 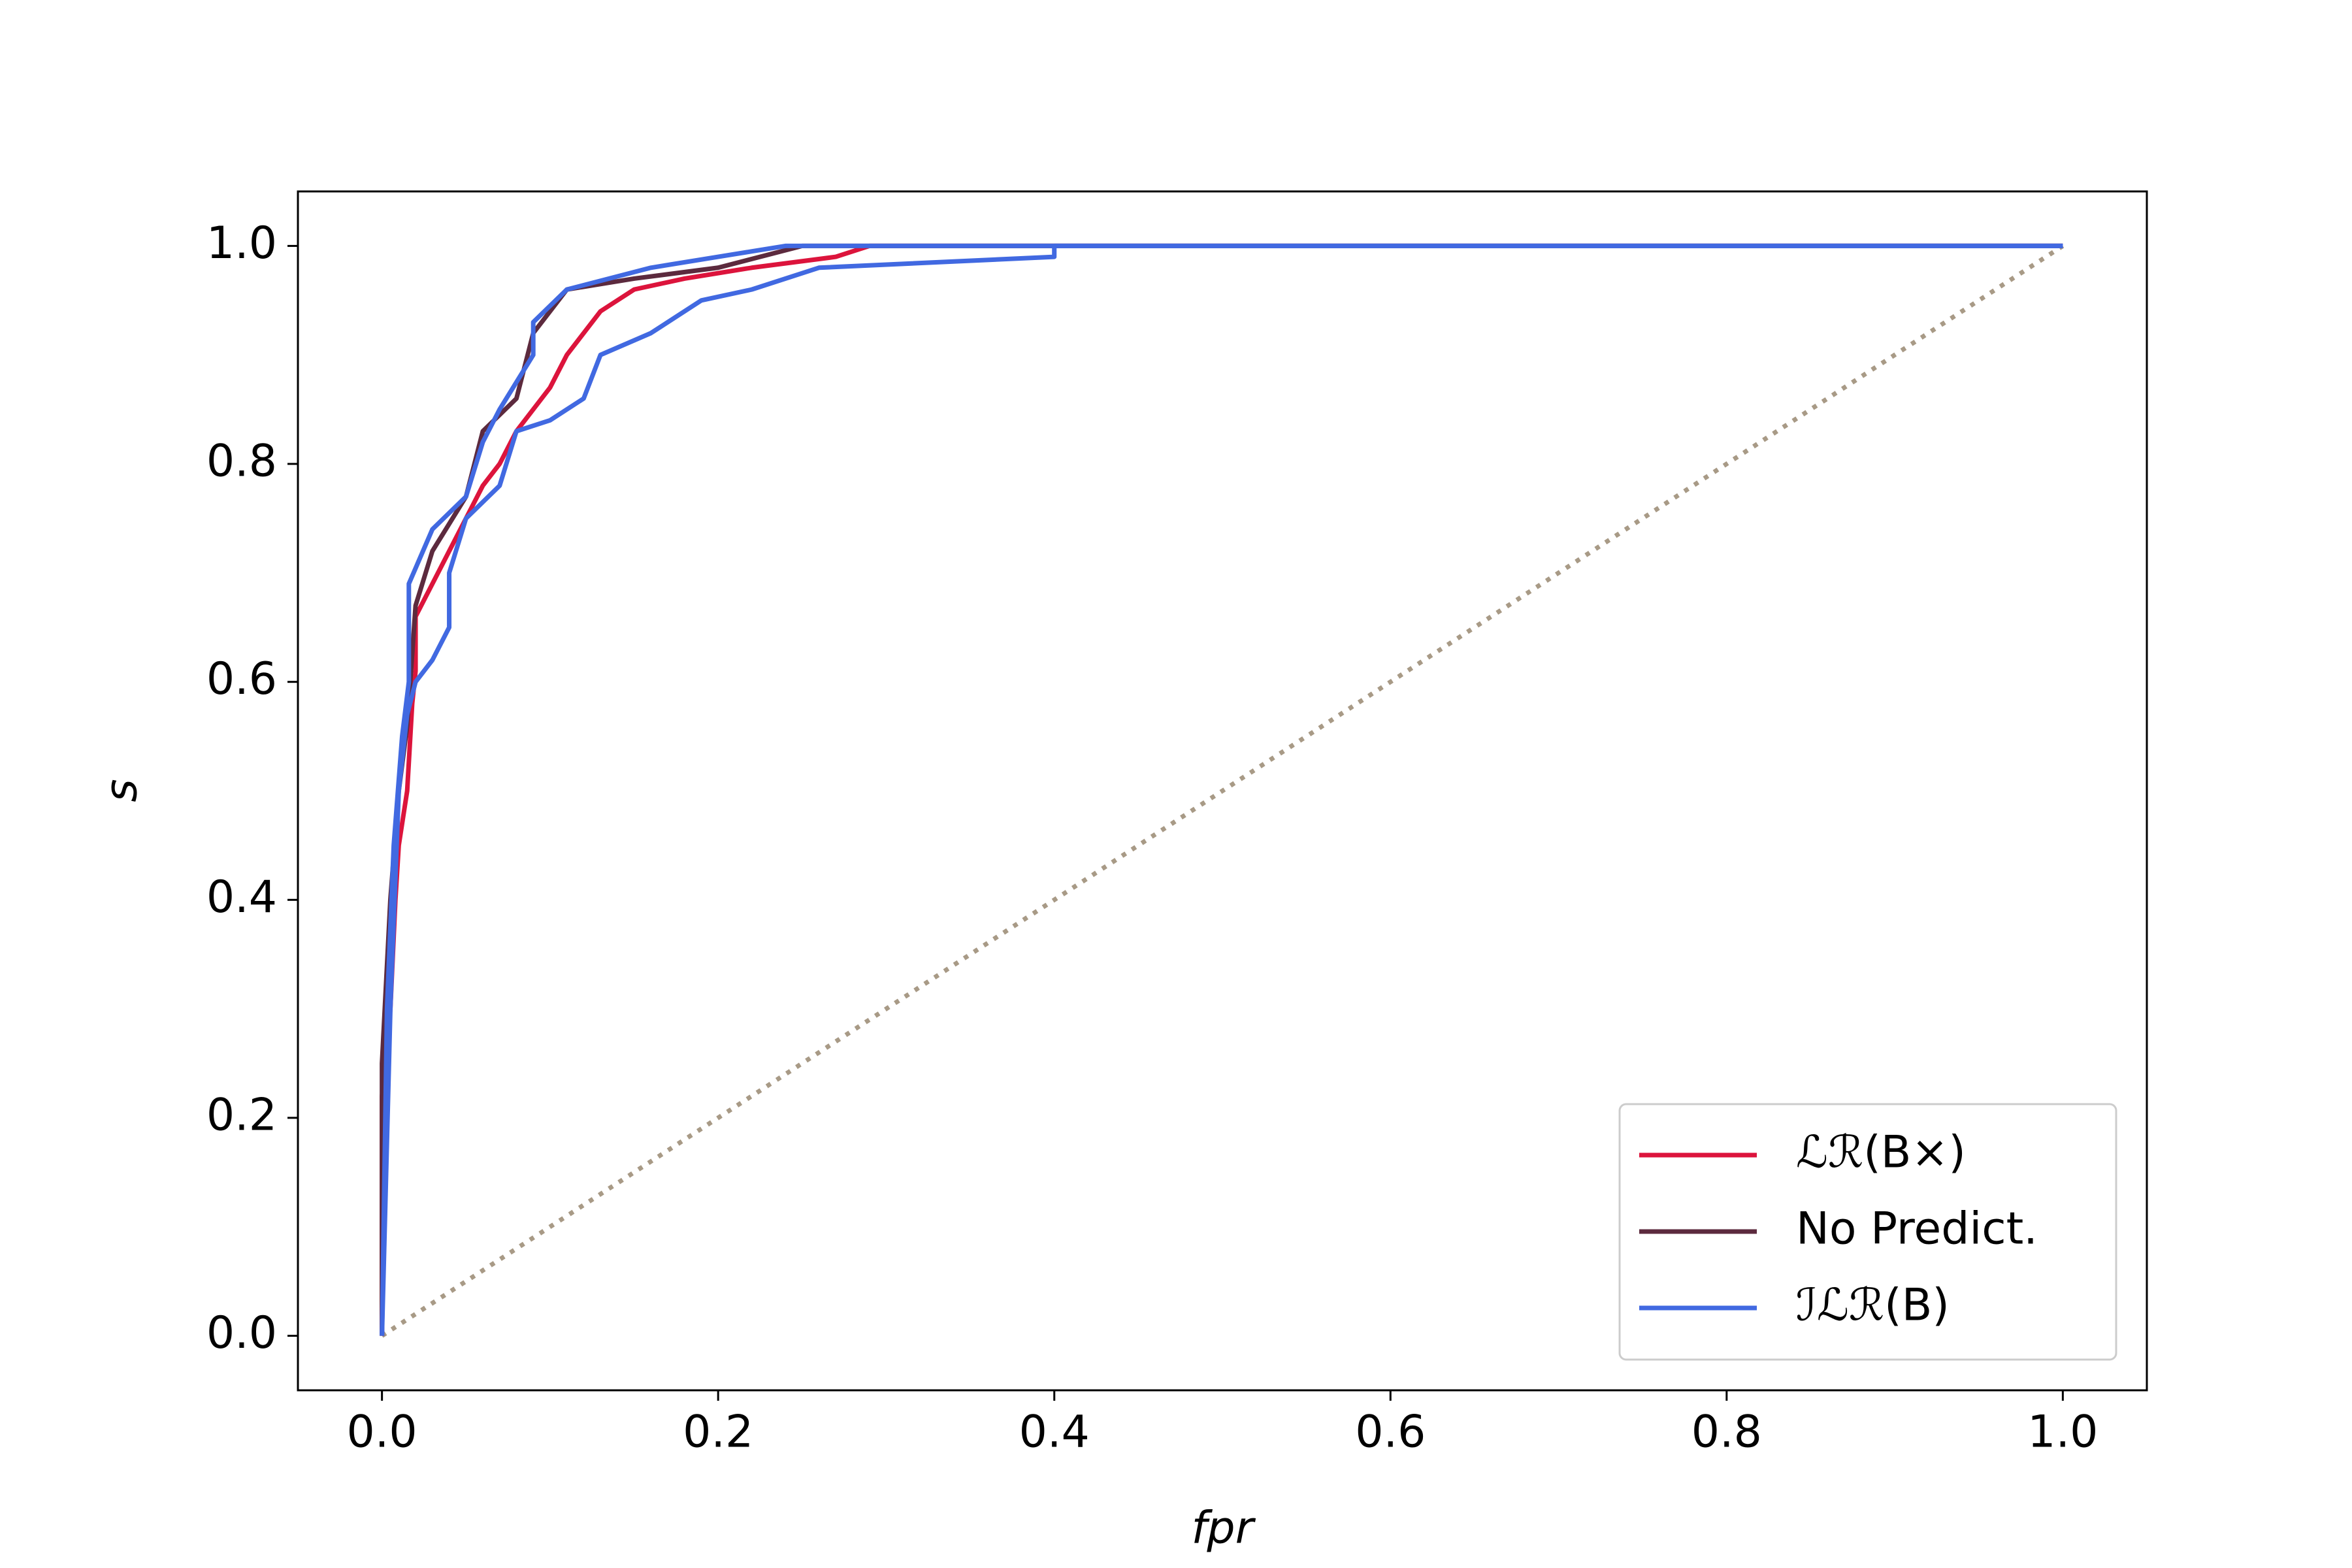 I want to click on y-axis-label: s, so click(x=122, y=790).